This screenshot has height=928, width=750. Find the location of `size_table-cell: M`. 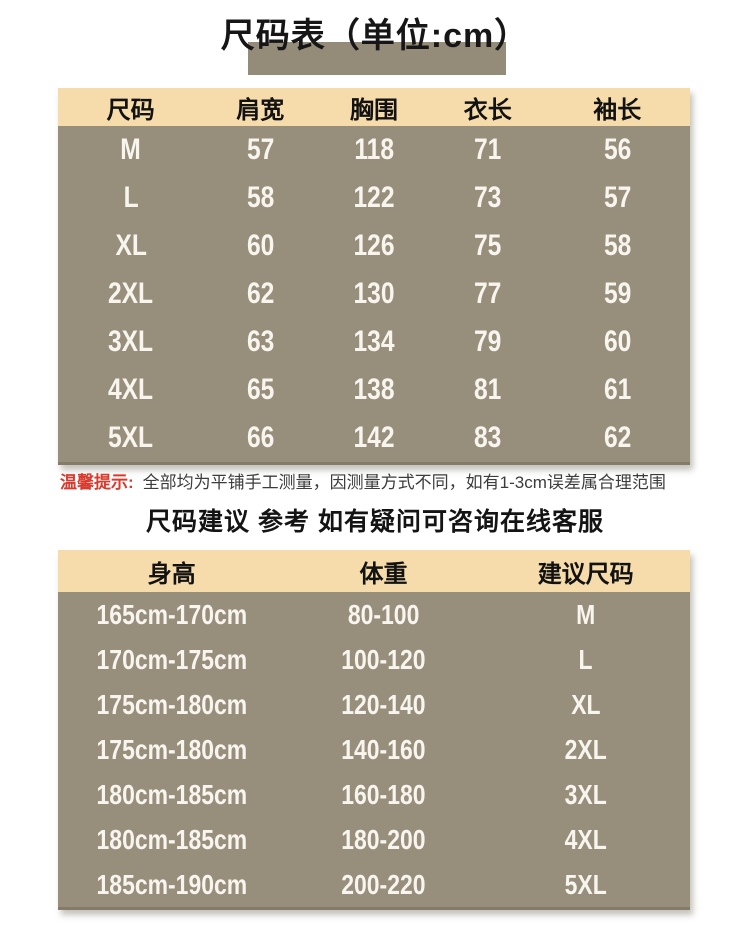

size_table-cell: M is located at coordinates (130, 150).